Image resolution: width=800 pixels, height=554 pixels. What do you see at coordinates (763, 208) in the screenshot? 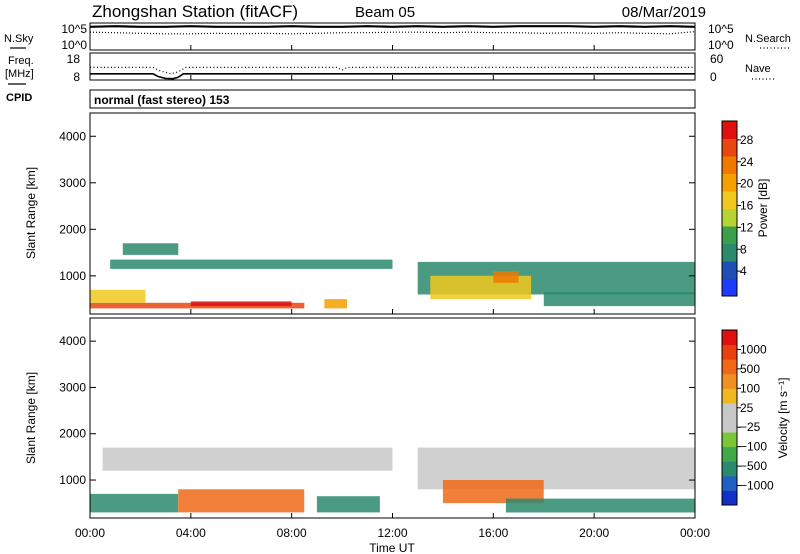
I see `power-colorbar-label: Power [dB]` at bounding box center [763, 208].